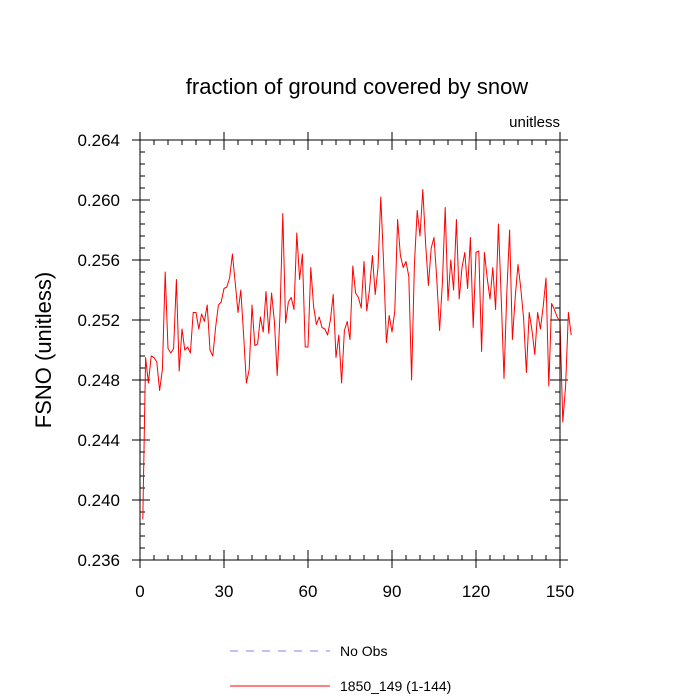 Image resolution: width=700 pixels, height=700 pixels. I want to click on x-tick-label: 120, so click(476, 591).